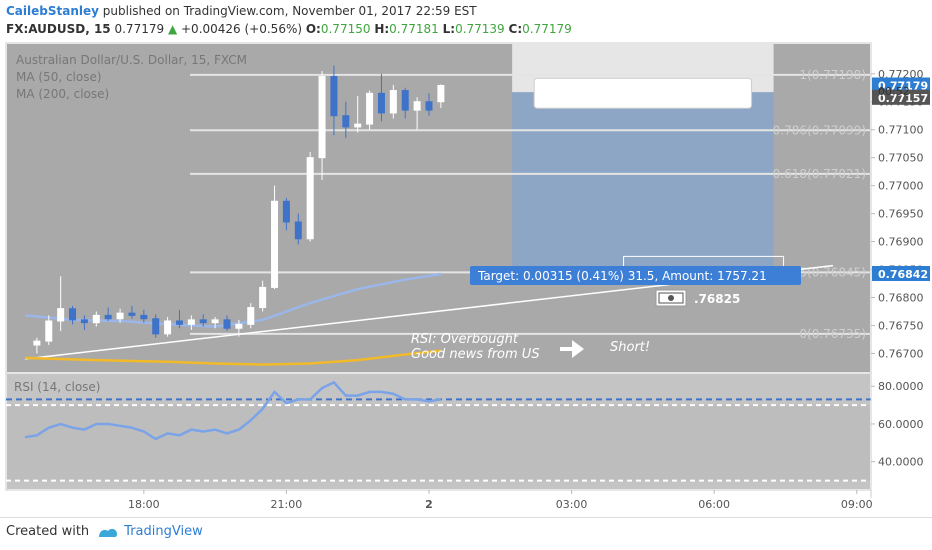 This screenshot has height=550, width=932. I want to click on rsi-tick-label: 40.0000, so click(901, 462).